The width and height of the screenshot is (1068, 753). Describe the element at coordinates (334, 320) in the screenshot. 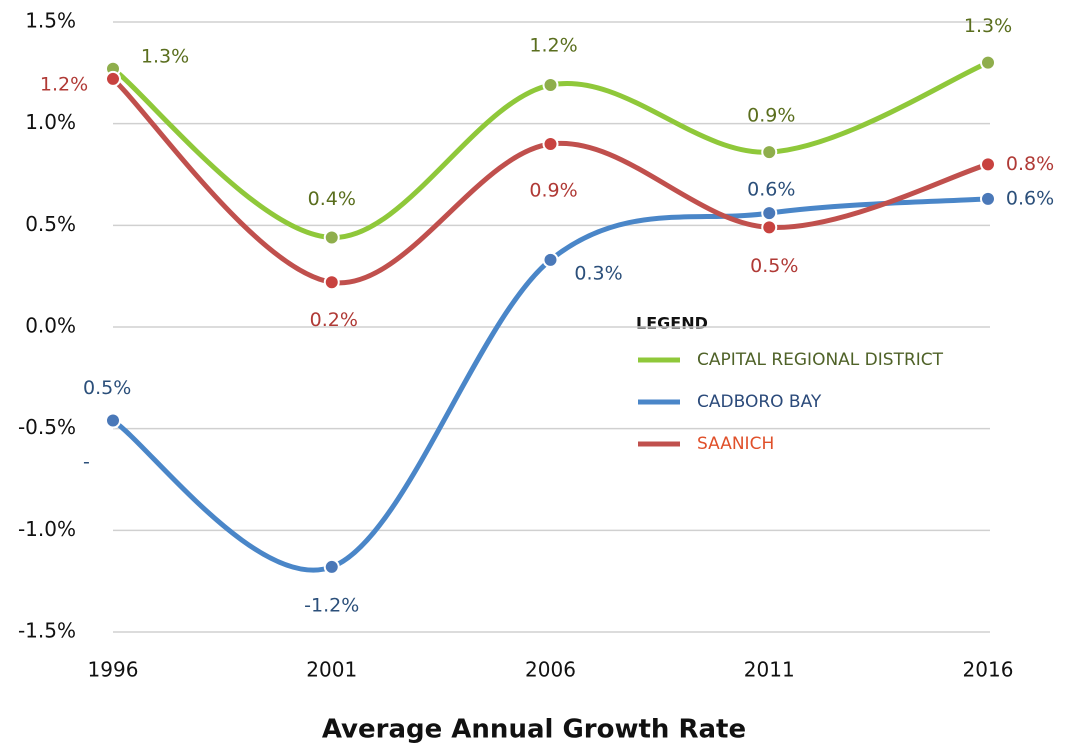

I see `value-label: 0.2%` at that location.